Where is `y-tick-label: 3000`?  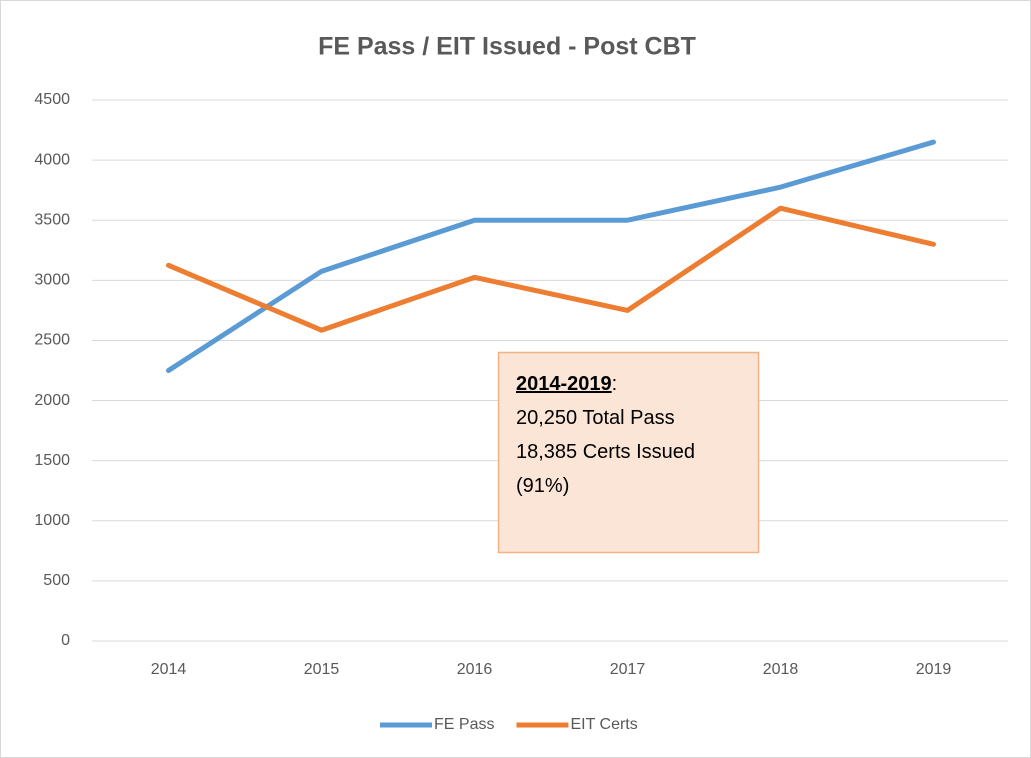
y-tick-label: 3000 is located at coordinates (52, 280).